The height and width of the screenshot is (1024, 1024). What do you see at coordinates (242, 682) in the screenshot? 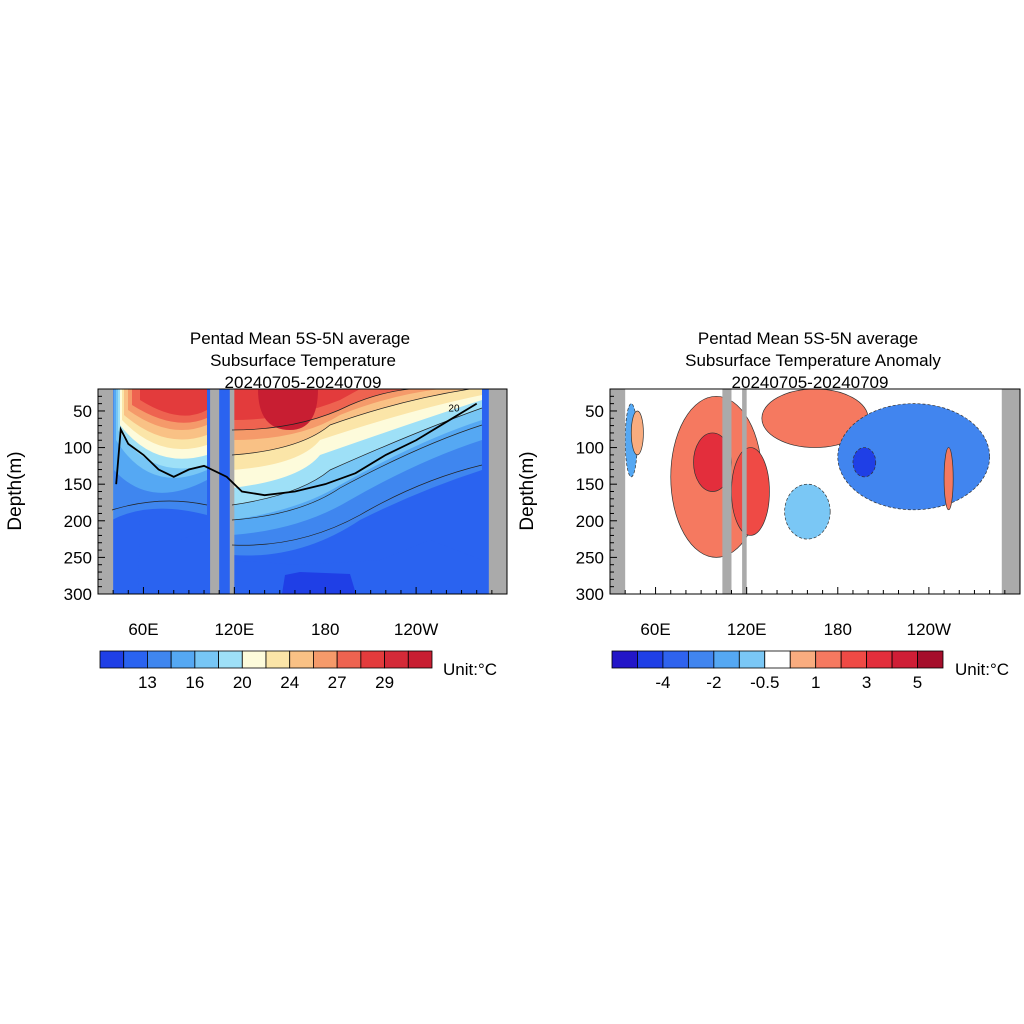
I see `colorbar-tick-label: 20` at bounding box center [242, 682].